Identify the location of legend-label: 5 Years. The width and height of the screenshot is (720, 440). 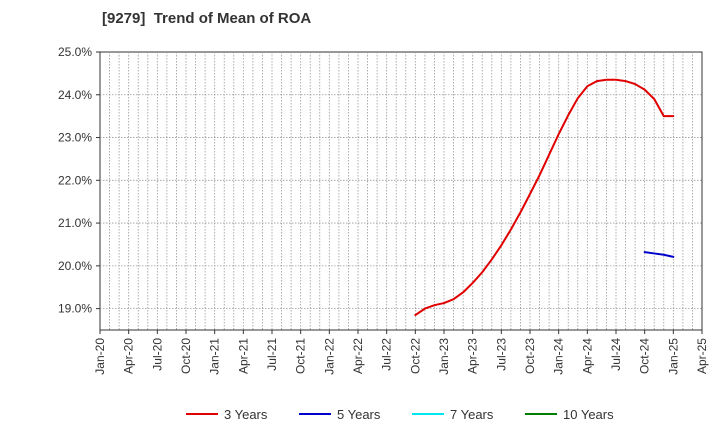
(359, 414).